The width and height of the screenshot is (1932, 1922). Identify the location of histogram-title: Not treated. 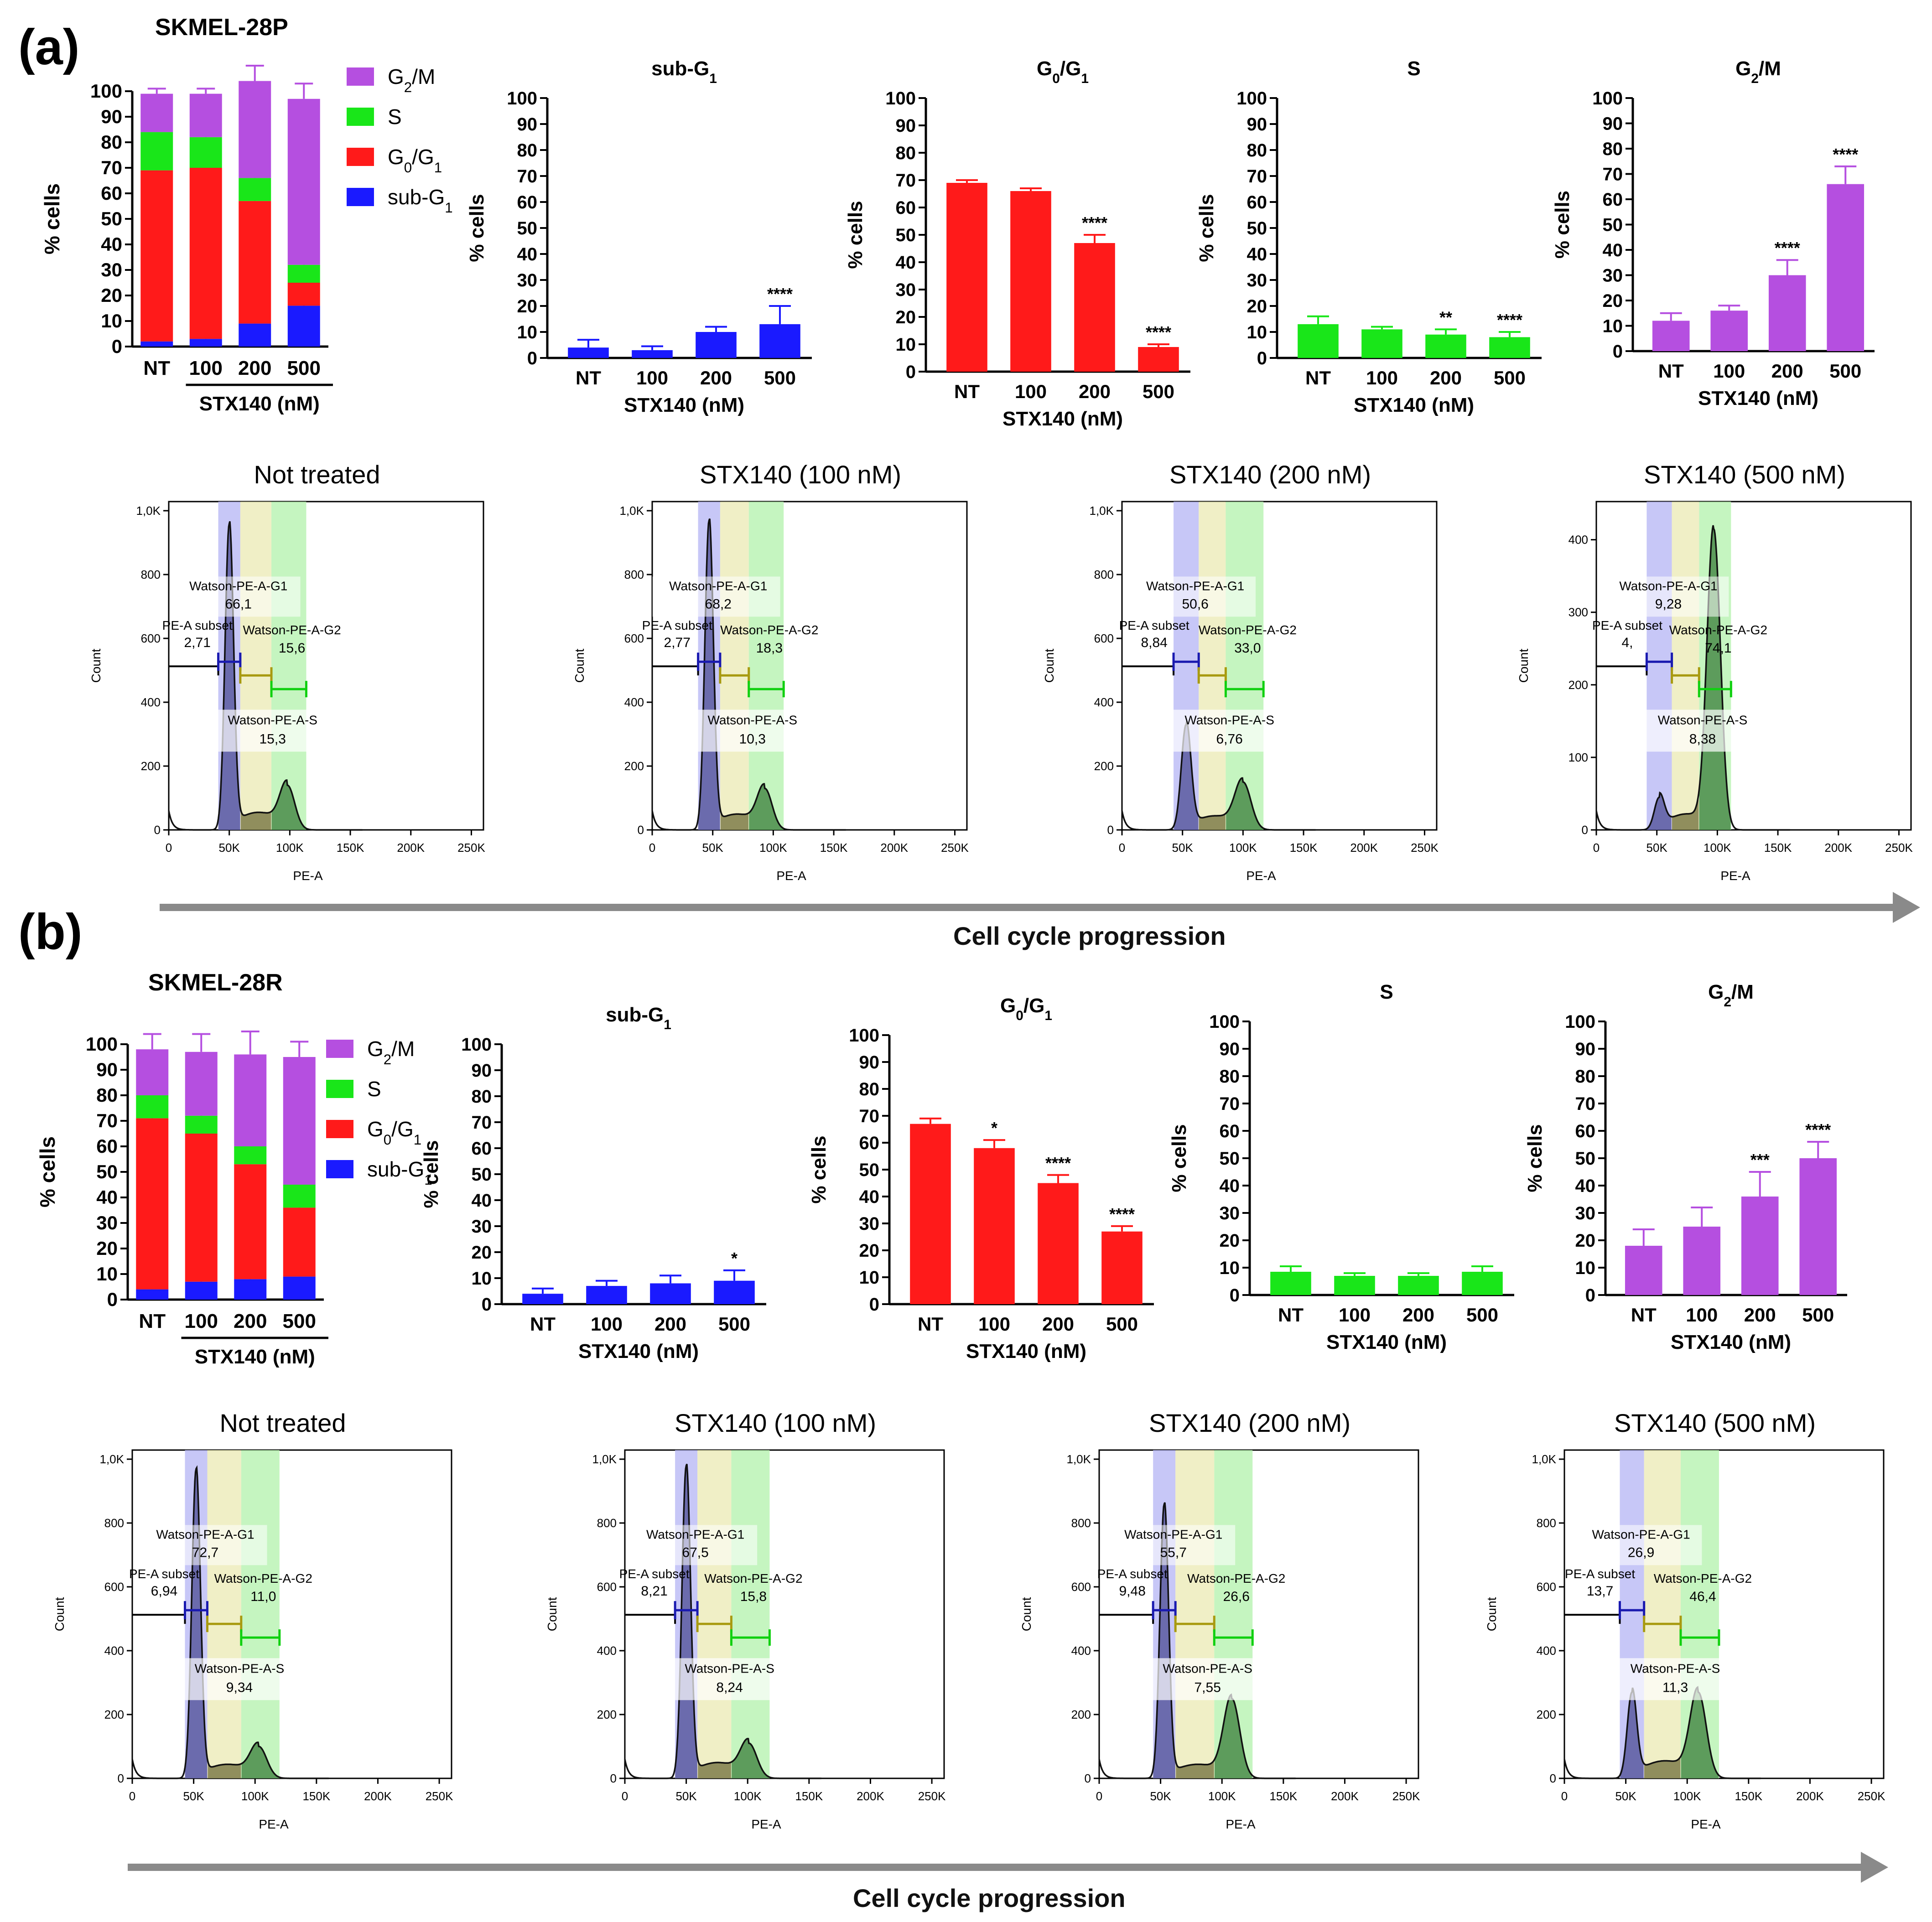
(317, 474).